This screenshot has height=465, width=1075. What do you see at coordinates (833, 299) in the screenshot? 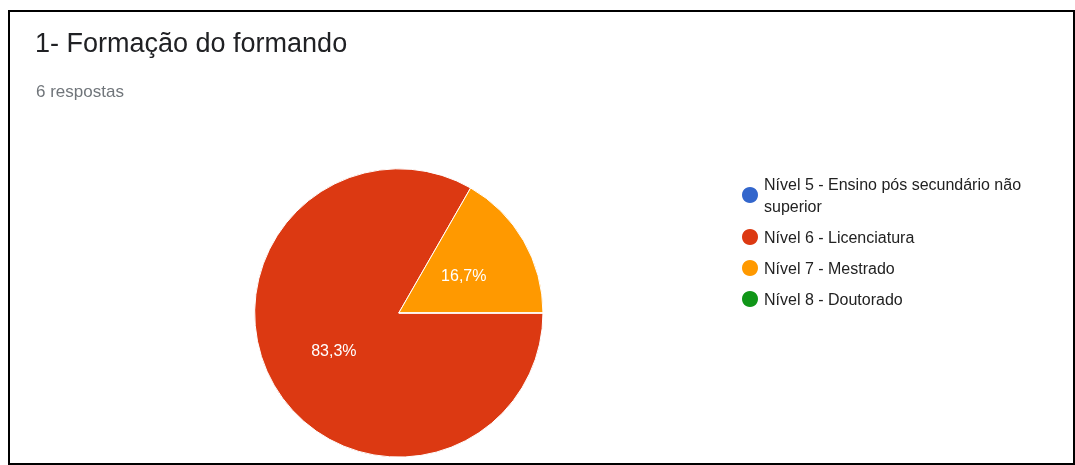
I see `legend-label: Nível 8 - Doutorado` at bounding box center [833, 299].